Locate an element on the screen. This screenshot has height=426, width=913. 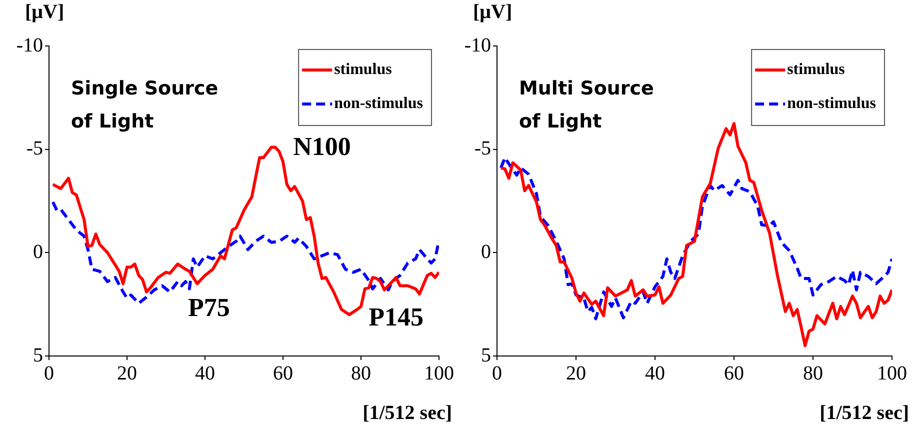
annotation: P75 is located at coordinates (209, 307).